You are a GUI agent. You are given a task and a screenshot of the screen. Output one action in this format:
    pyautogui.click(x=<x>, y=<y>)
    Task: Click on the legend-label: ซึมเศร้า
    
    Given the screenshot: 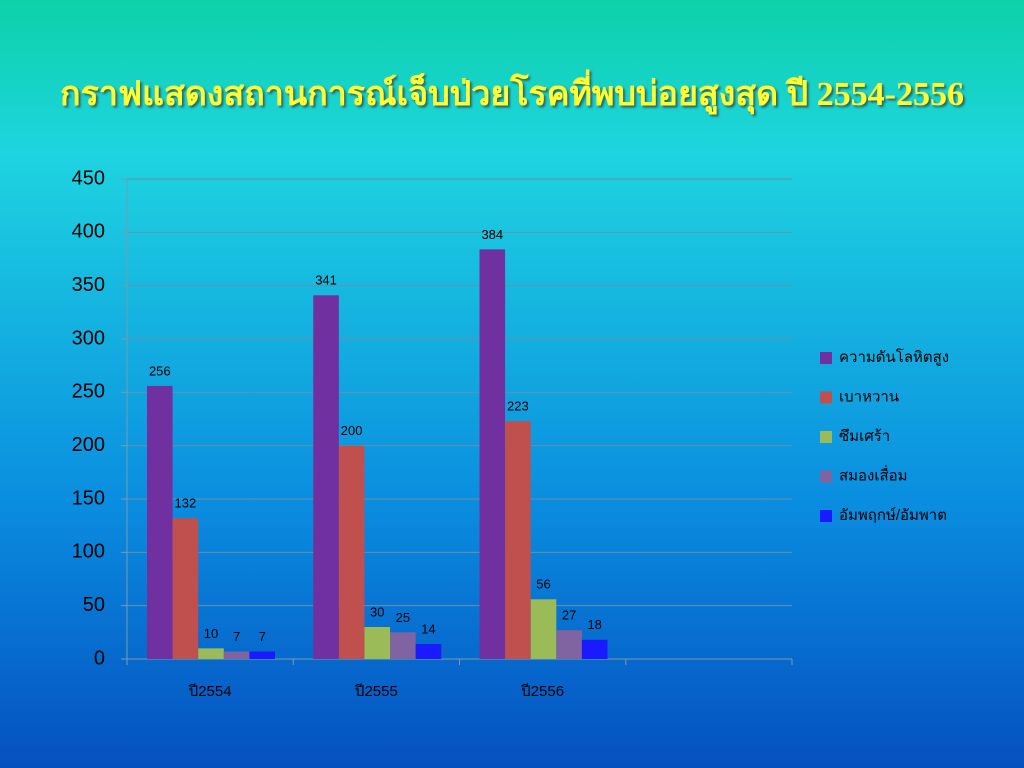 What is the action you would take?
    pyautogui.click(x=864, y=436)
    